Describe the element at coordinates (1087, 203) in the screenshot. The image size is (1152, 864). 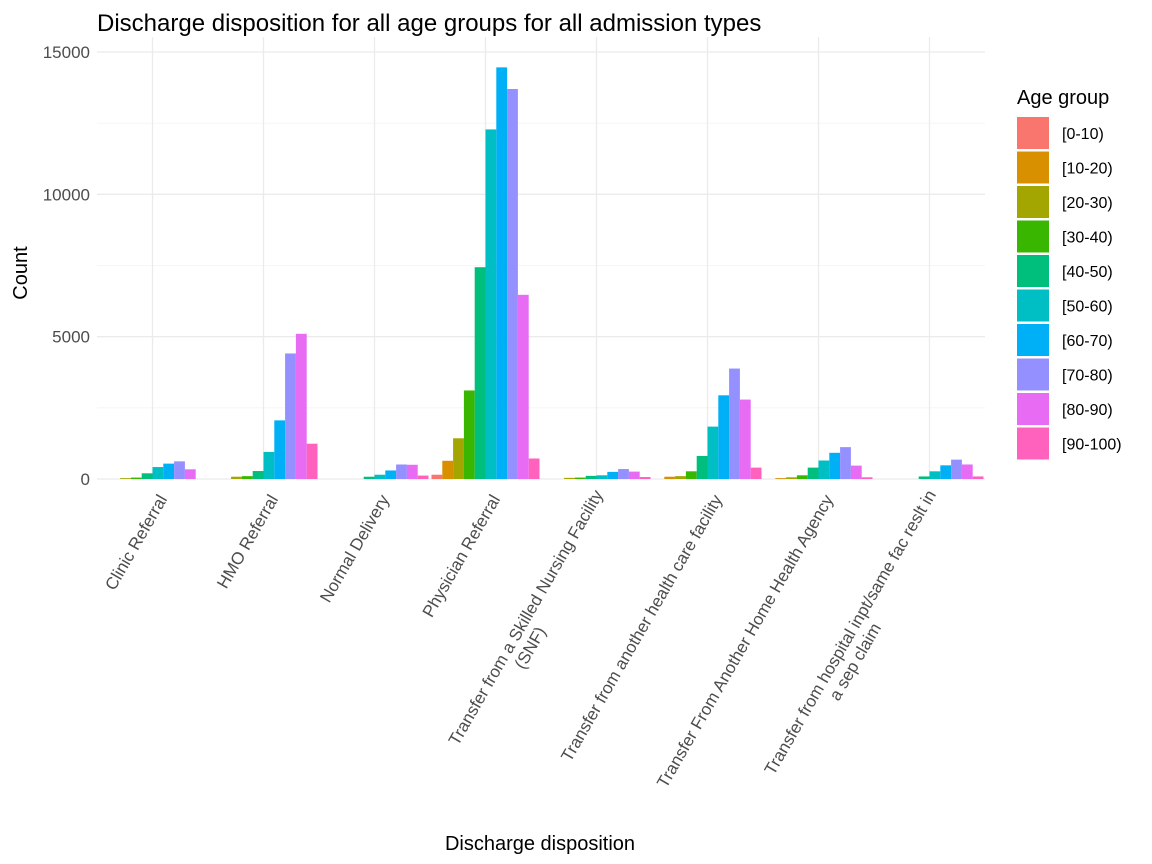
I see `legend-label: [20-30)` at that location.